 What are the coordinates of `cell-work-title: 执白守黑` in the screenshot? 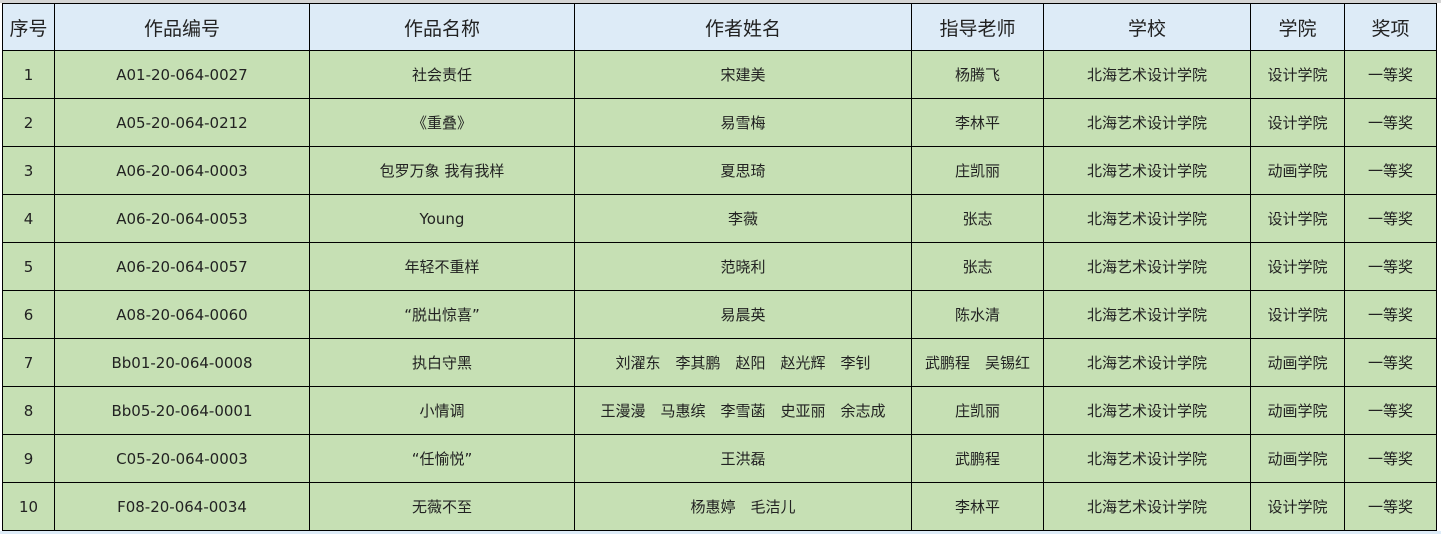 It's located at (442, 362).